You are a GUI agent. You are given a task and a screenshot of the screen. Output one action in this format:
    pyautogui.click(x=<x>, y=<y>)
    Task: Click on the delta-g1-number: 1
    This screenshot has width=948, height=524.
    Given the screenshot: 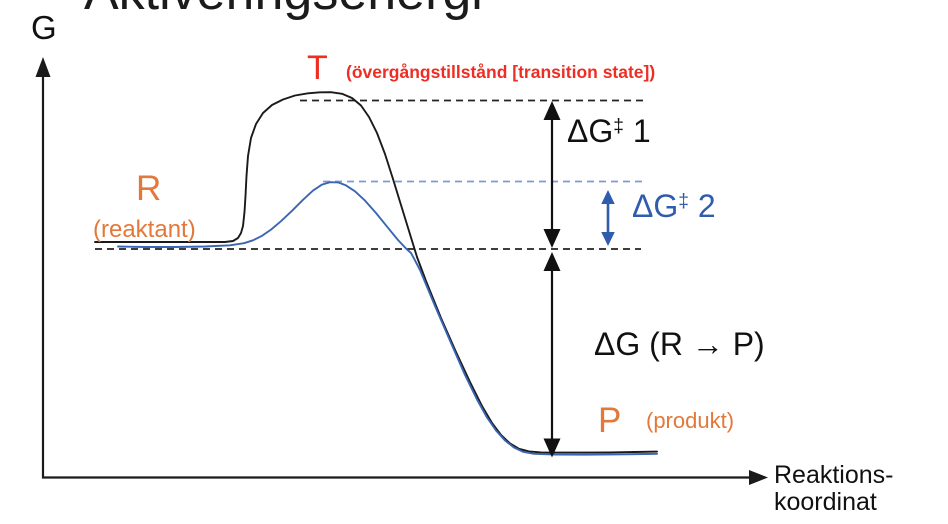 What is the action you would take?
    pyautogui.click(x=637, y=131)
    